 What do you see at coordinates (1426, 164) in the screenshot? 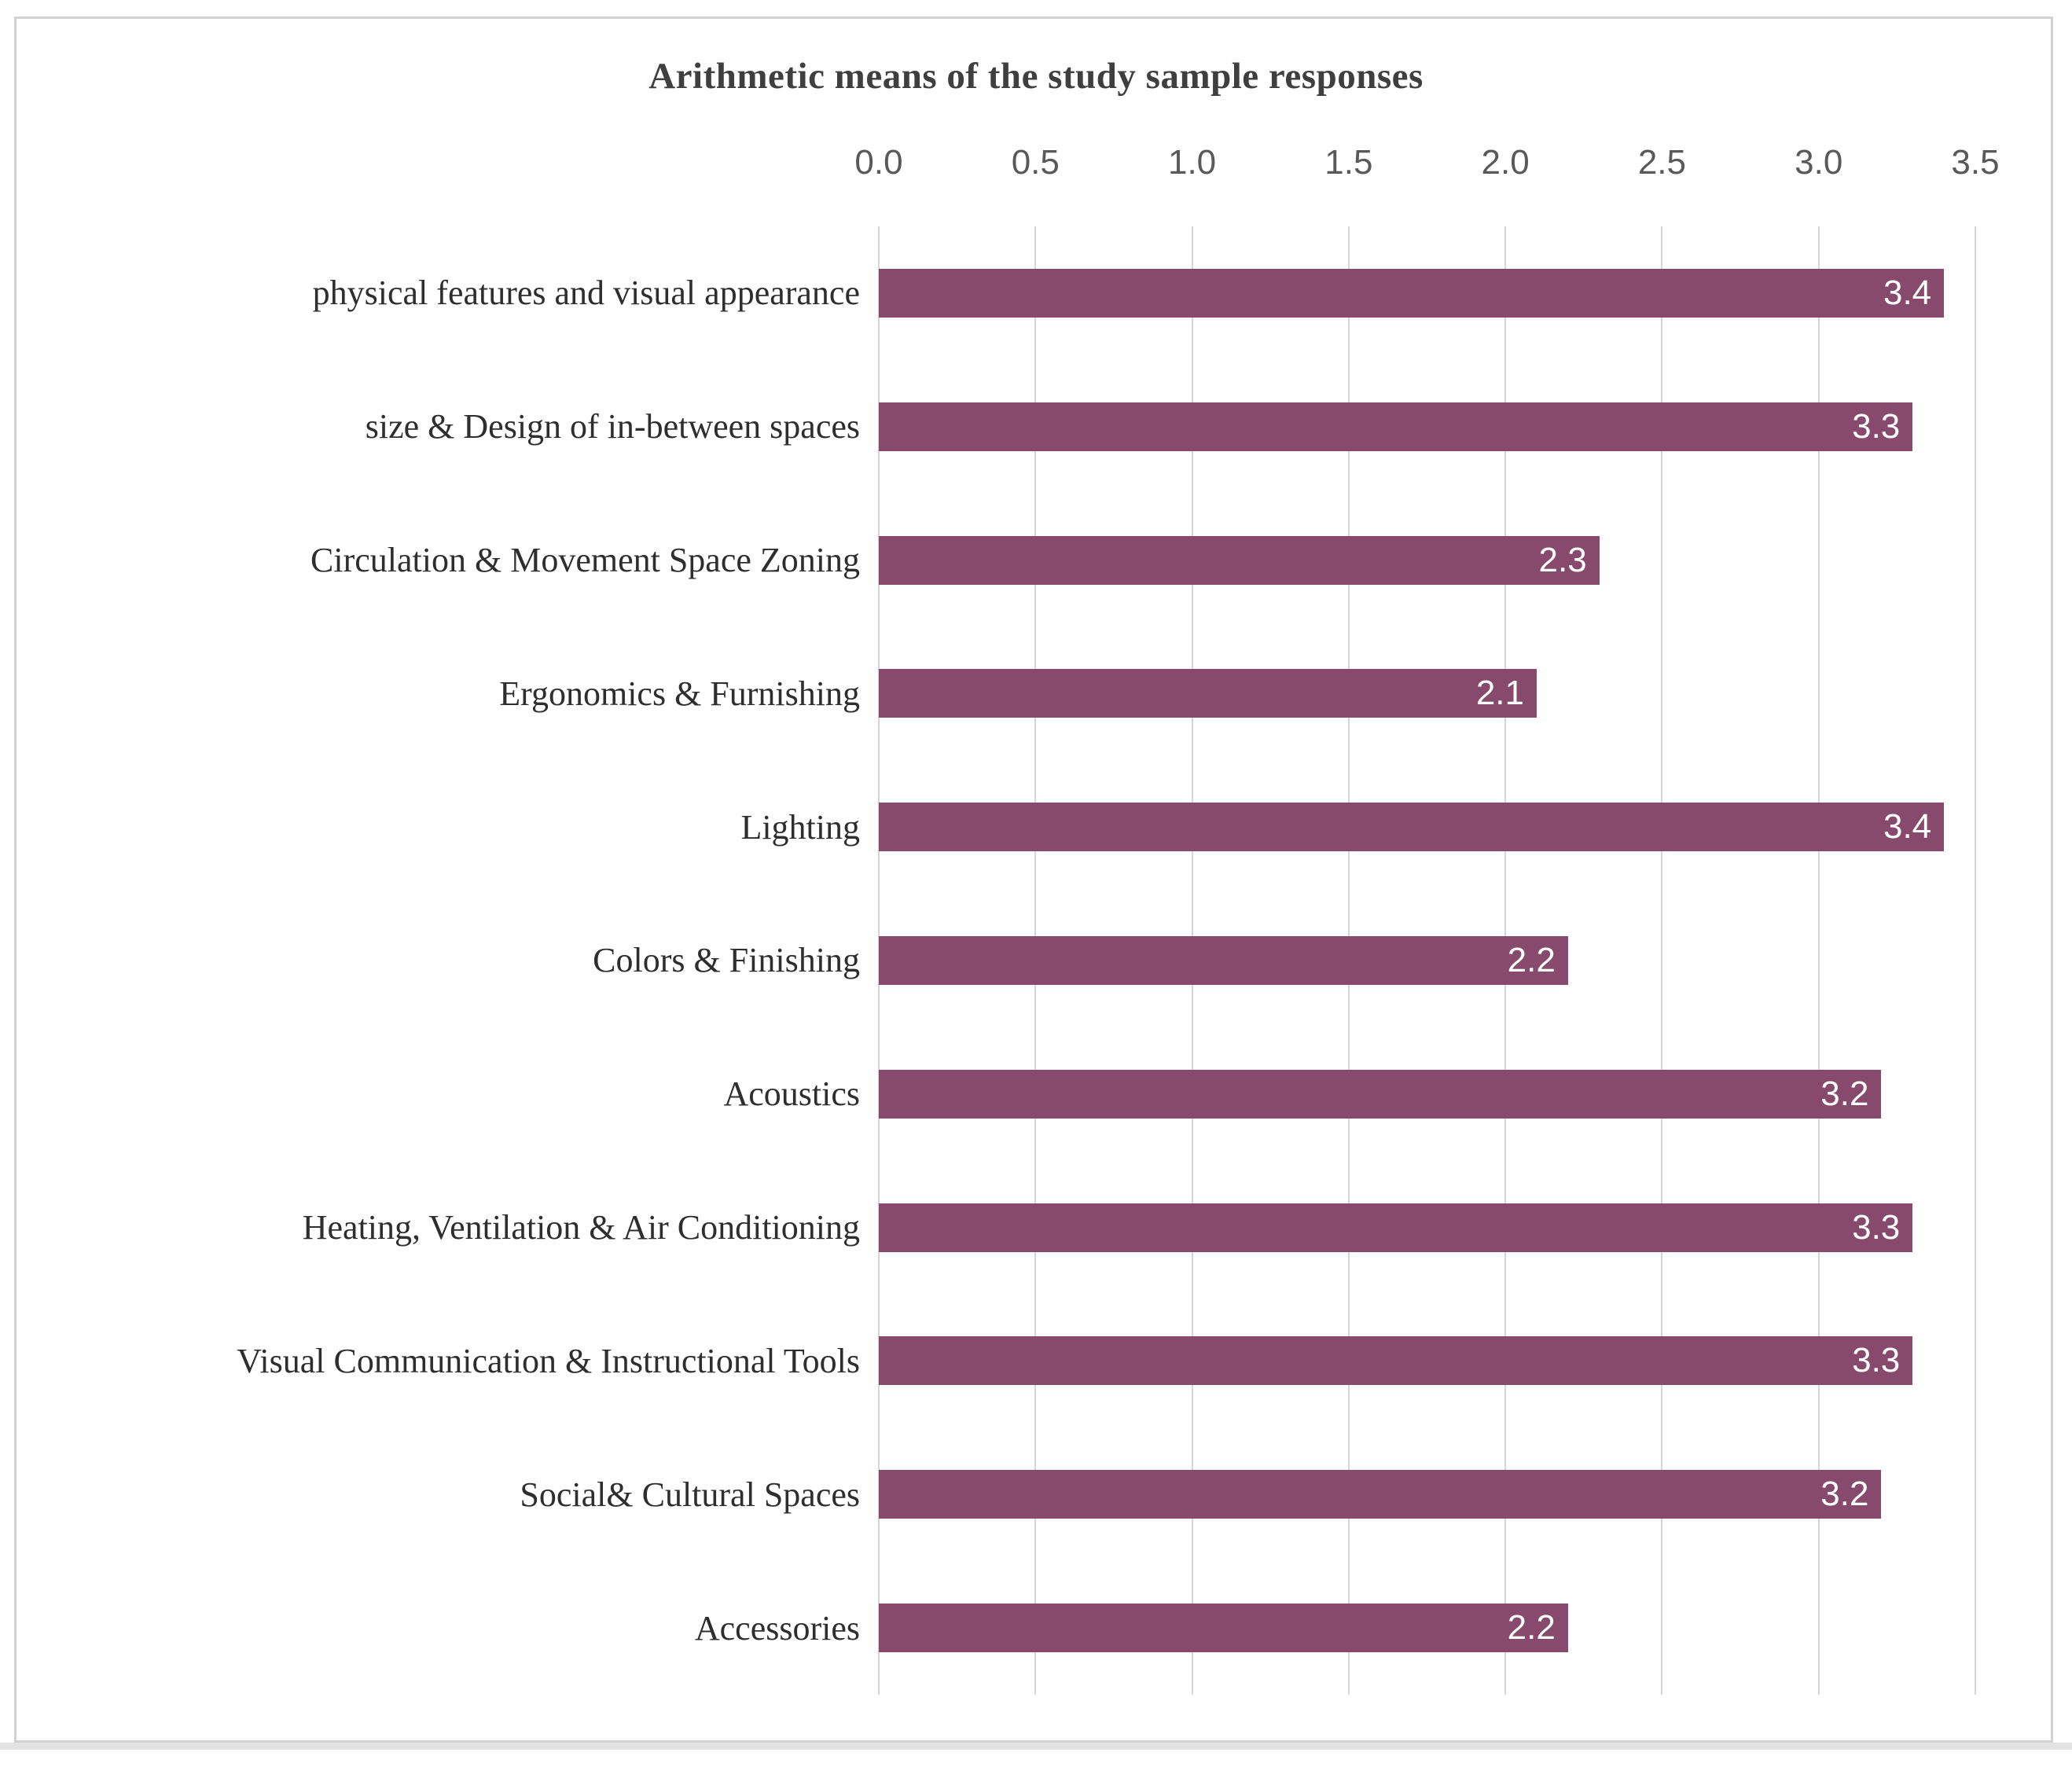
I see `x-axis-tick-labels: 0.0 0.5 1.0 1.5 2.0 2.5 3.0 3.5` at bounding box center [1426, 164].